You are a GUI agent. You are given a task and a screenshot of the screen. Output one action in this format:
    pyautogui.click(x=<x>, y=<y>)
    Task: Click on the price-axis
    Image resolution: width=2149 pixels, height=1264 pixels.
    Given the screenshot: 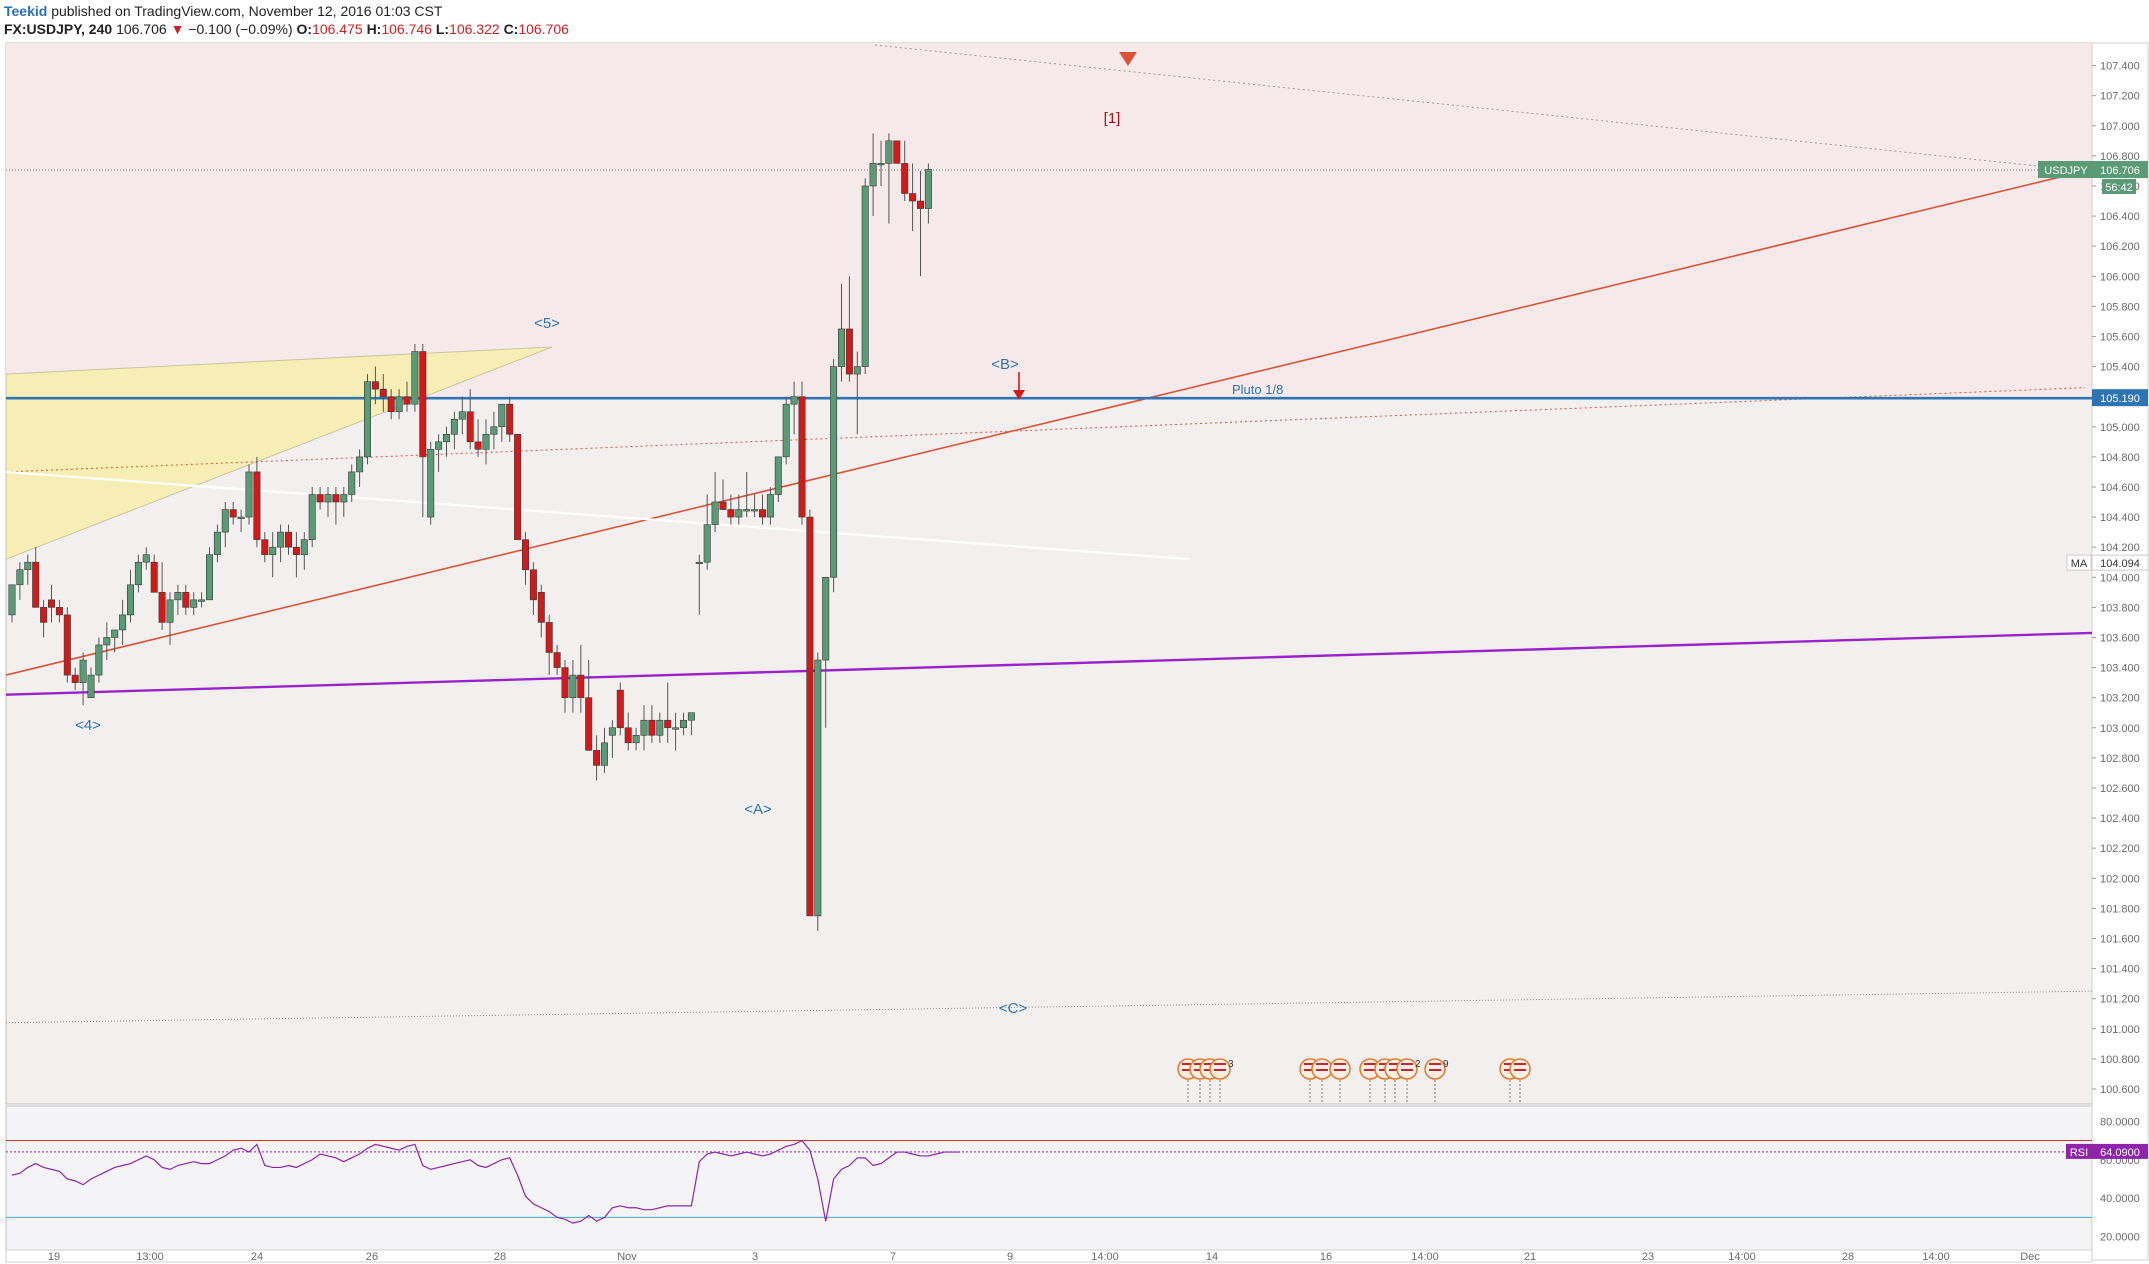 What is the action you would take?
    pyautogui.click(x=2120, y=651)
    